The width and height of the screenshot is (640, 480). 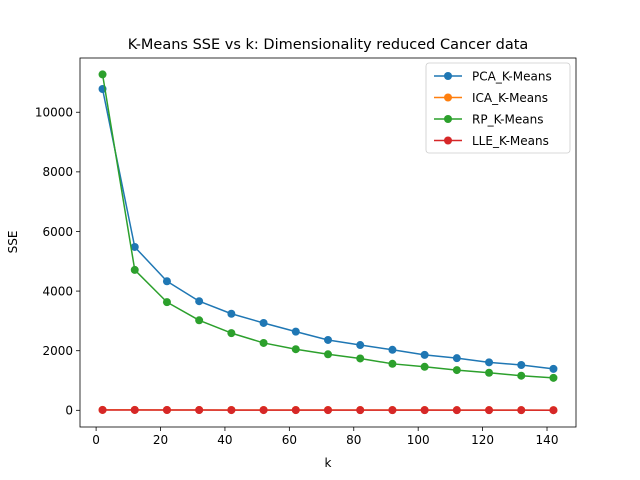 What do you see at coordinates (54, 113) in the screenshot?
I see `y-tick-label: 10000` at bounding box center [54, 113].